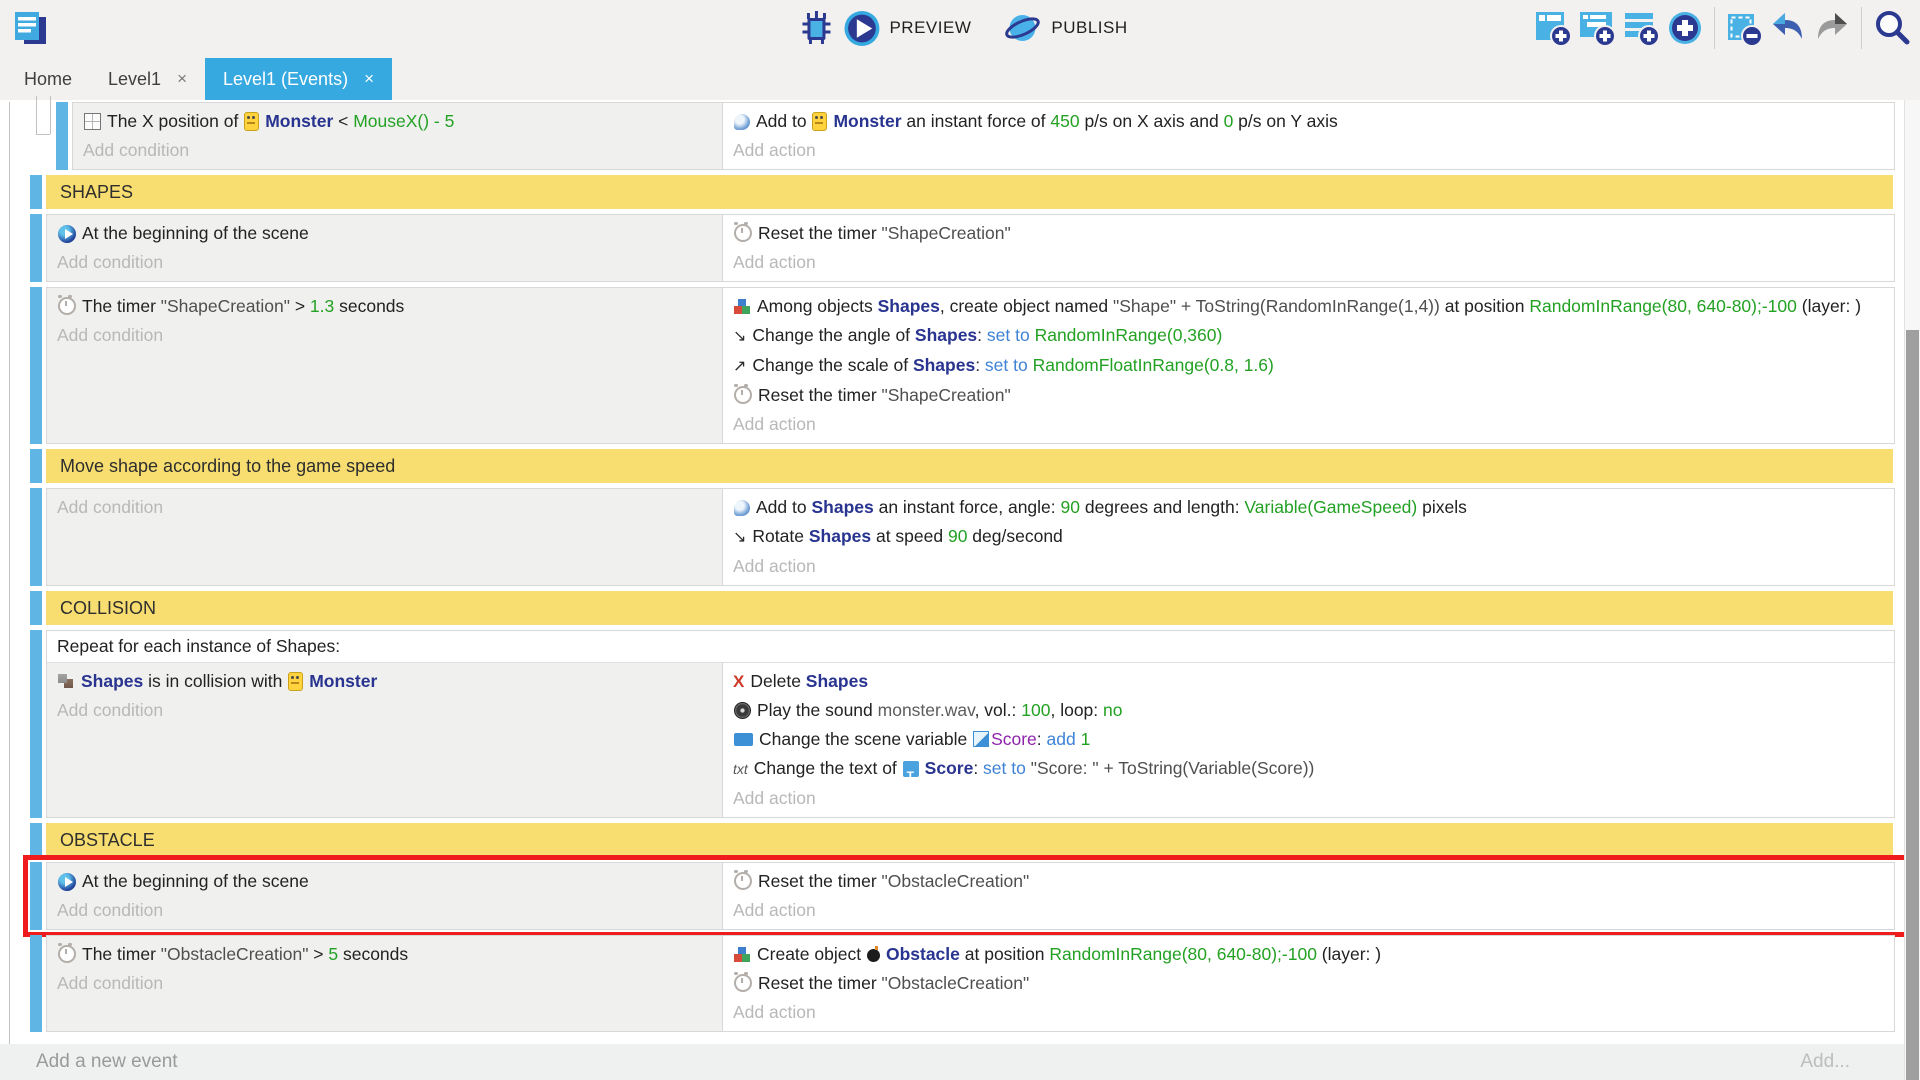 The height and width of the screenshot is (1080, 1920). I want to click on text: , vol.:, so click(998, 710).